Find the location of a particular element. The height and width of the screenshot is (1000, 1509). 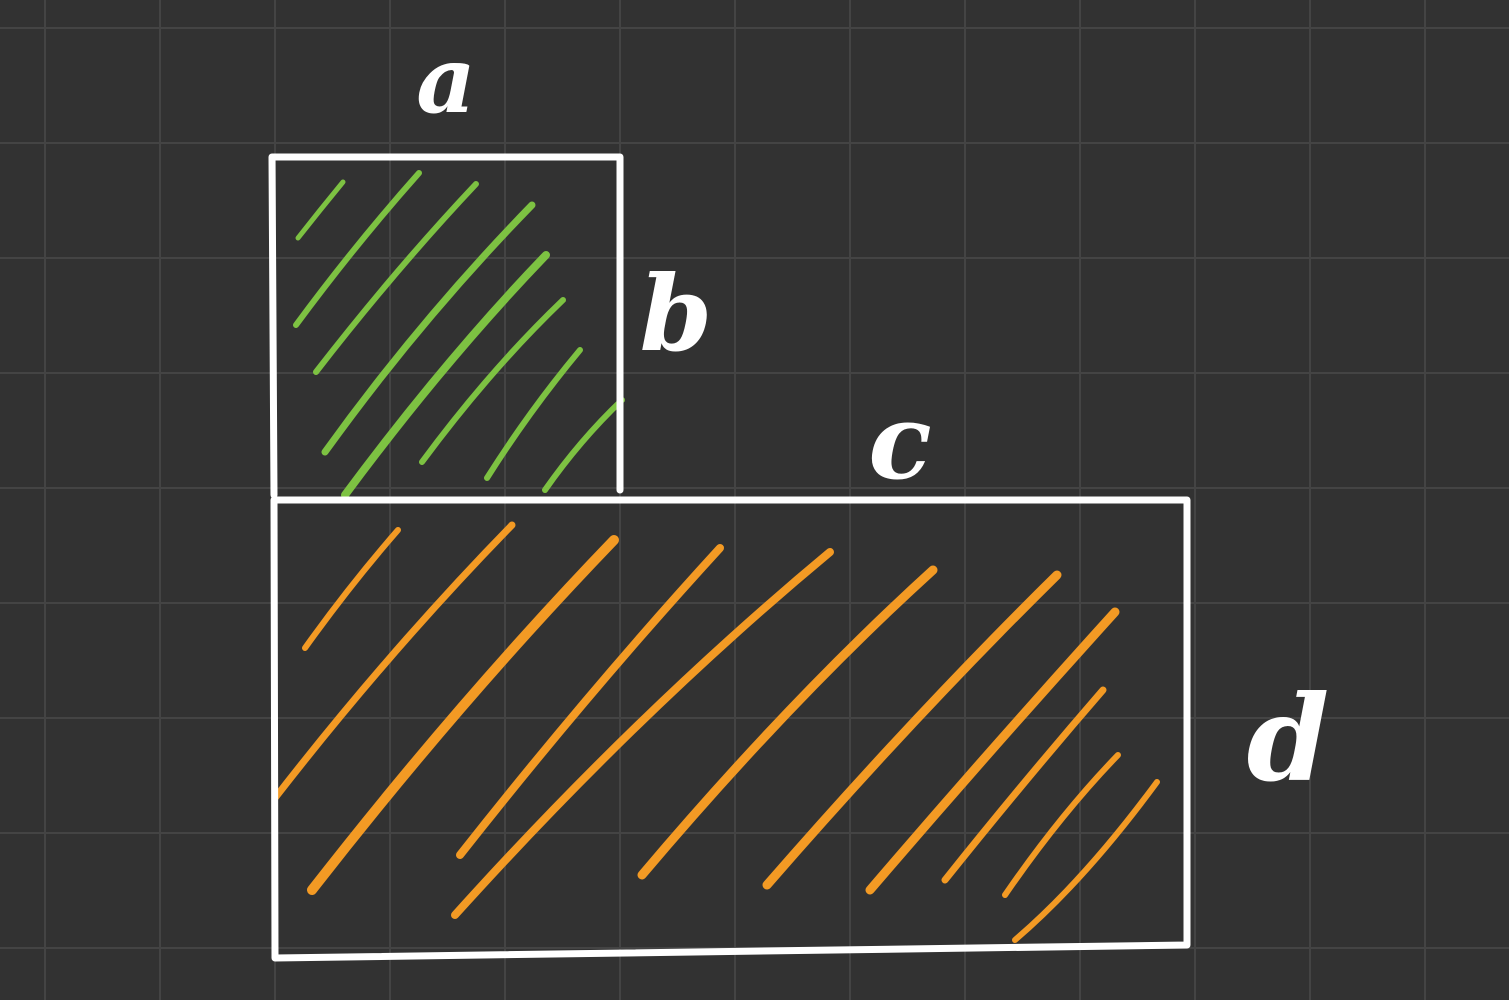

small-rectangle is located at coordinates (446, 326).